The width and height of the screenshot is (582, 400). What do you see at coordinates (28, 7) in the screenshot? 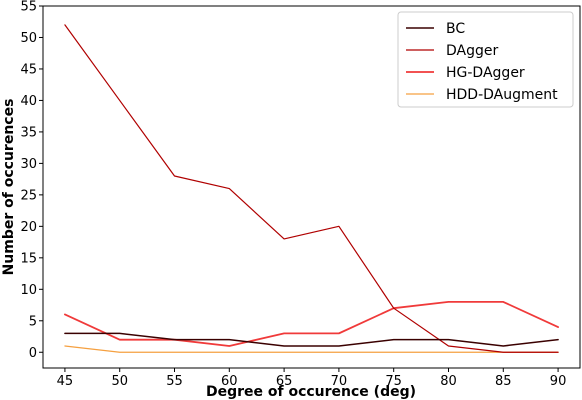
I see `y-tick-label: 55` at bounding box center [28, 7].